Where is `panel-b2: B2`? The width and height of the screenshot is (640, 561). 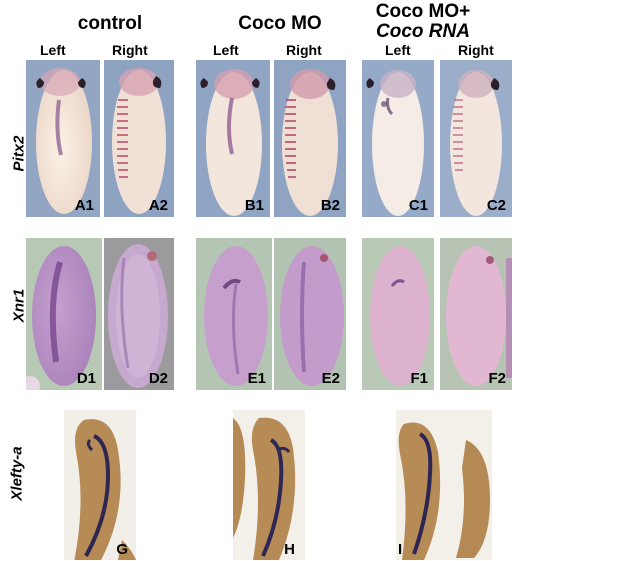 panel-b2: B2 is located at coordinates (310, 138).